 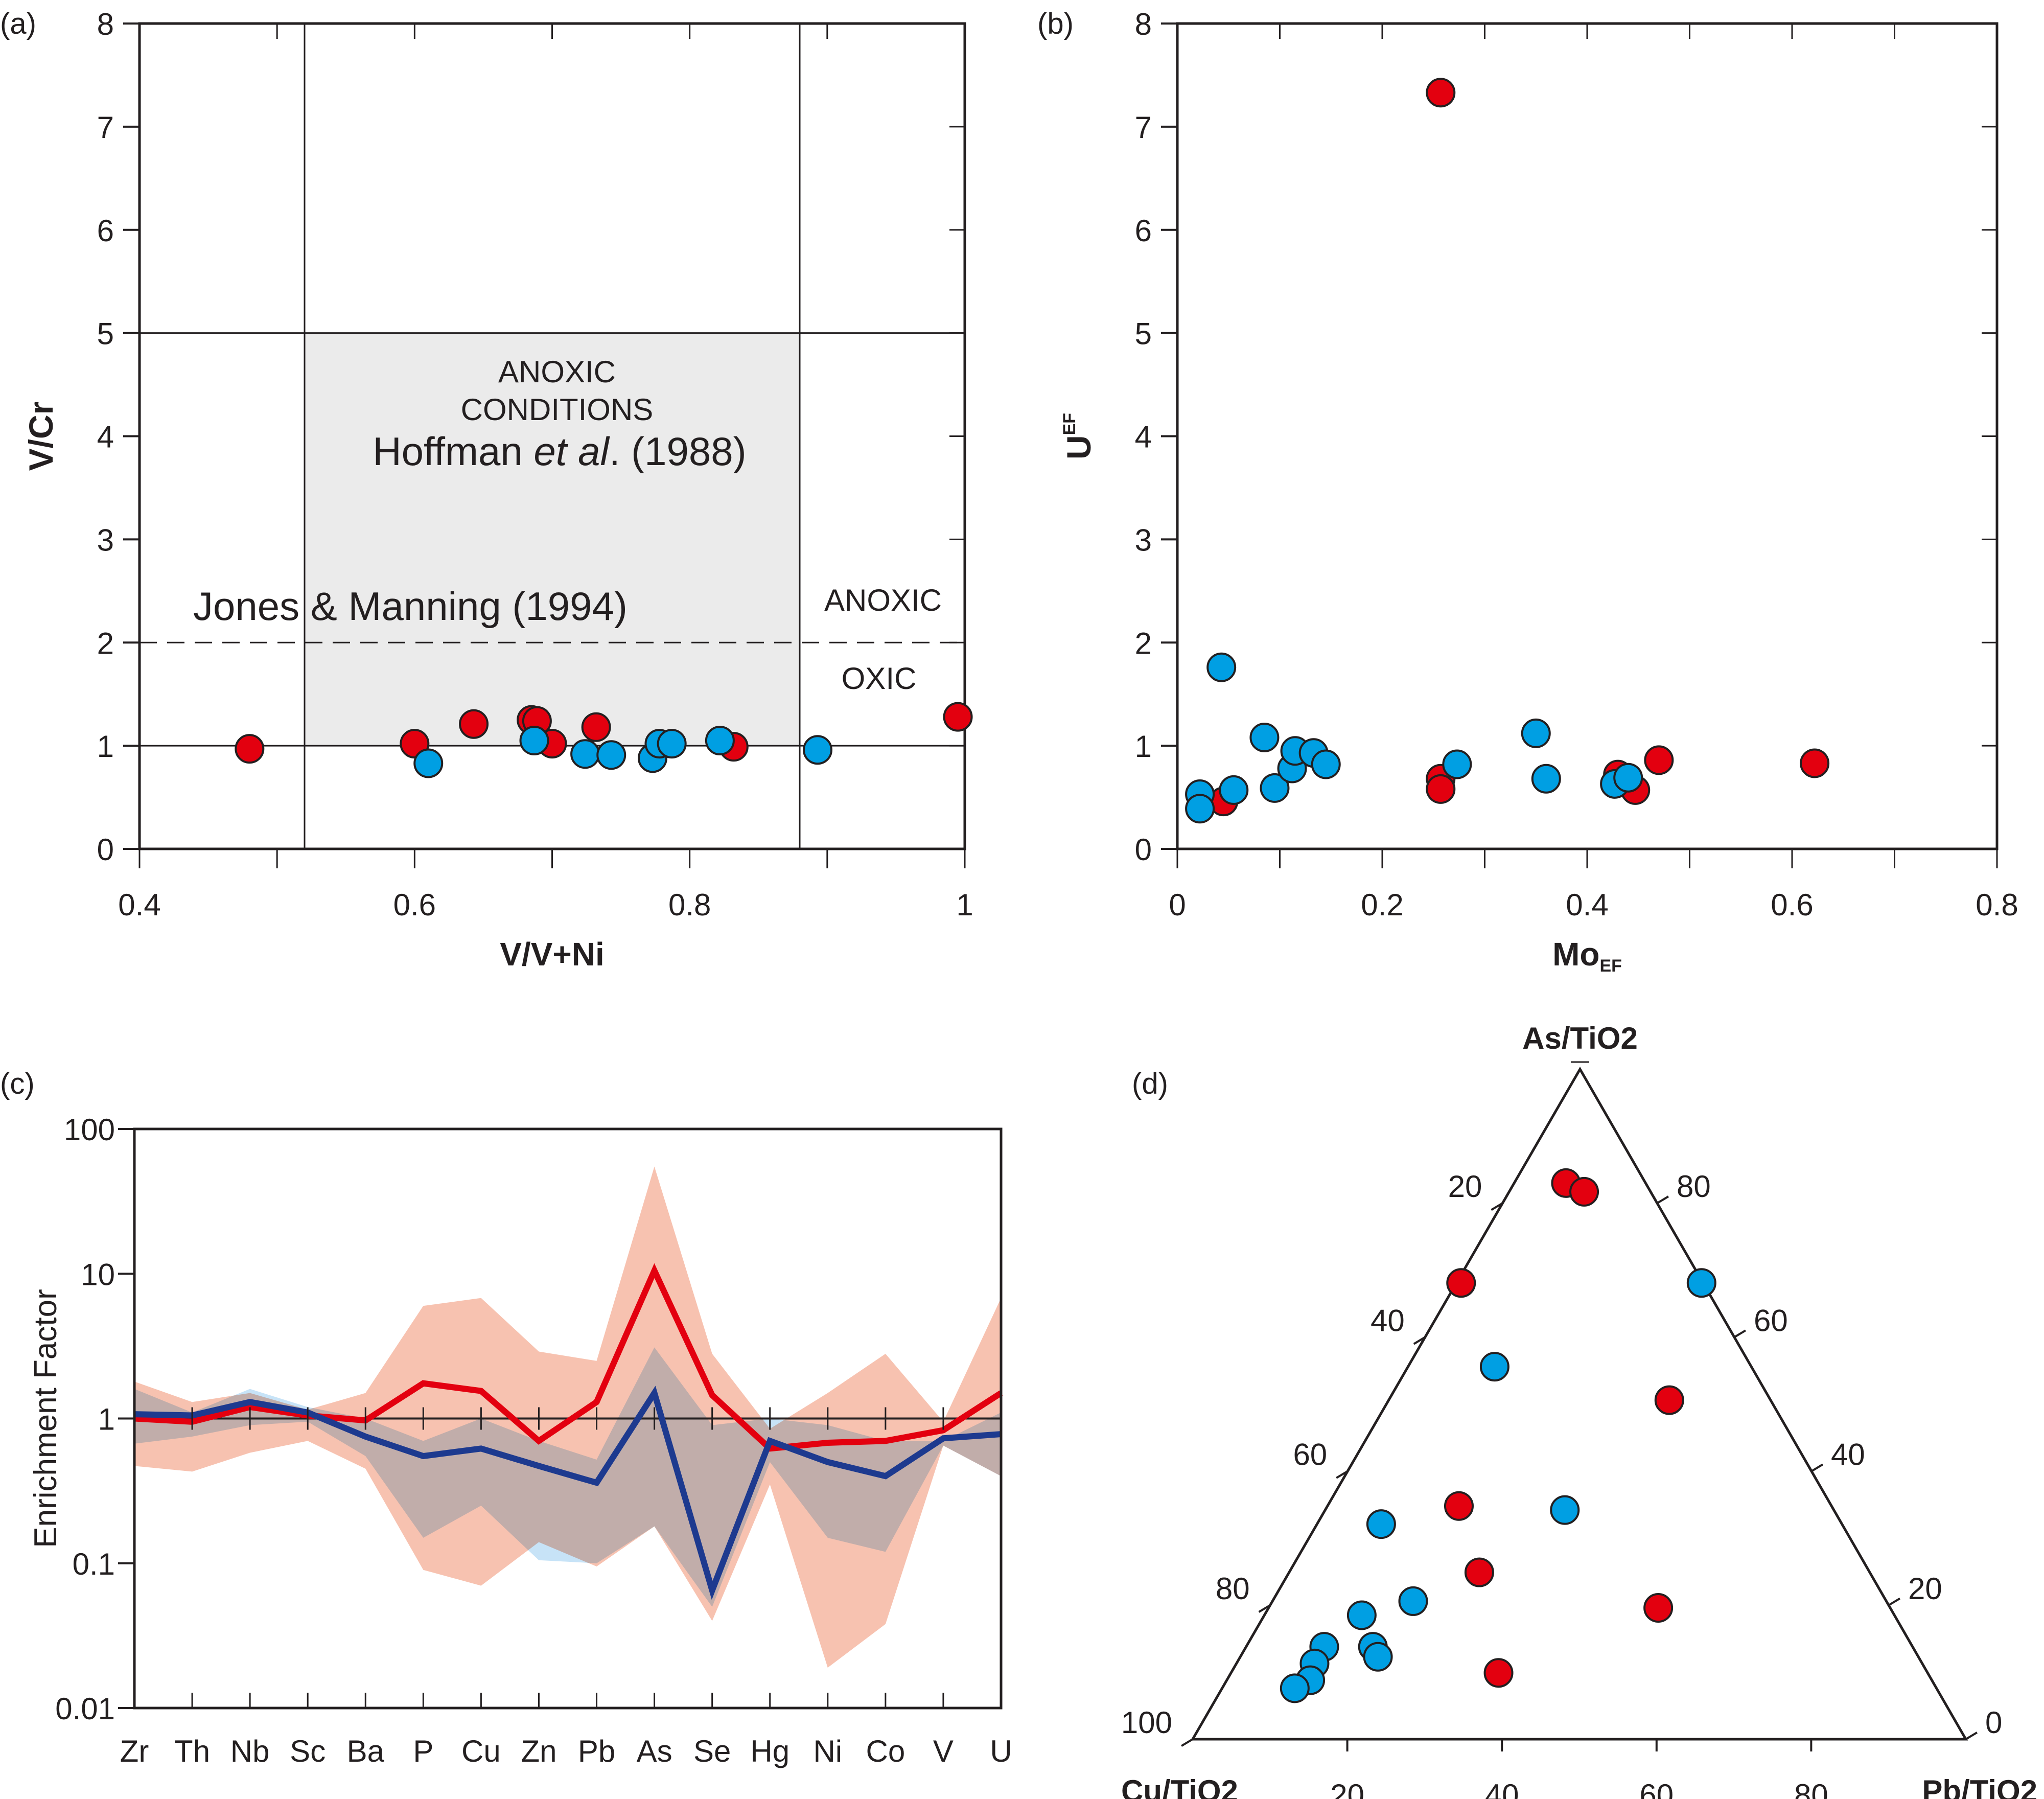 I want to click on x-tick-label: As, so click(x=654, y=1751).